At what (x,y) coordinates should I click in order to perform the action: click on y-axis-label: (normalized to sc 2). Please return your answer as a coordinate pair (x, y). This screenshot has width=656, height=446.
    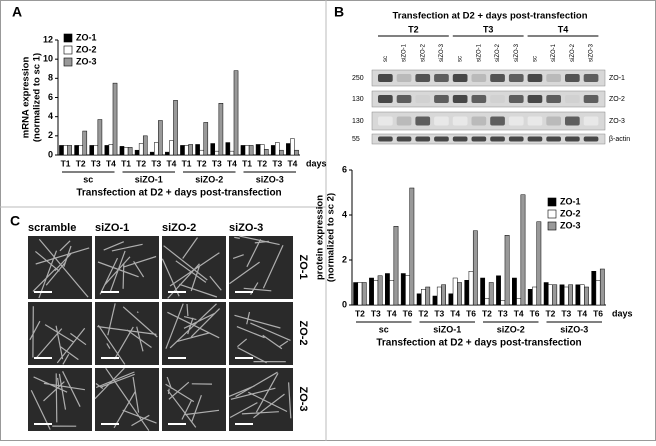
    Looking at the image, I should click on (331, 237).